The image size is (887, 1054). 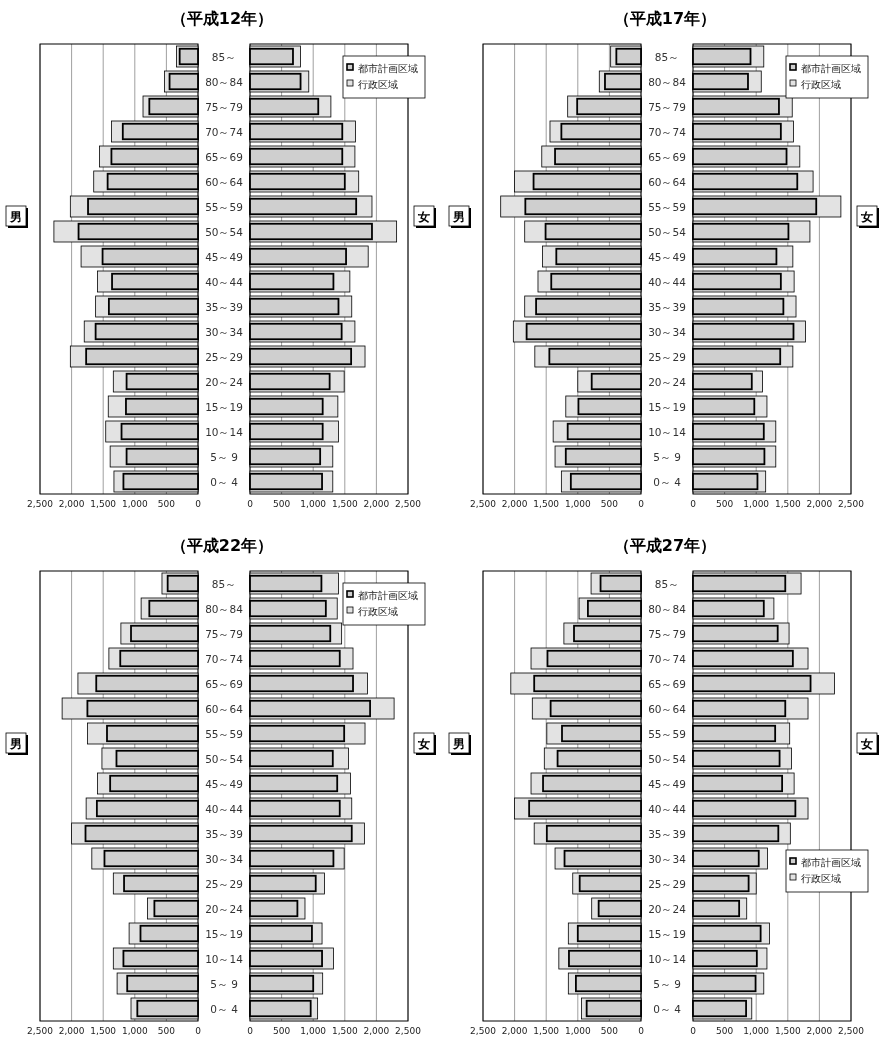 I want to click on y-tick-label: 60～64, so click(x=667, y=708).